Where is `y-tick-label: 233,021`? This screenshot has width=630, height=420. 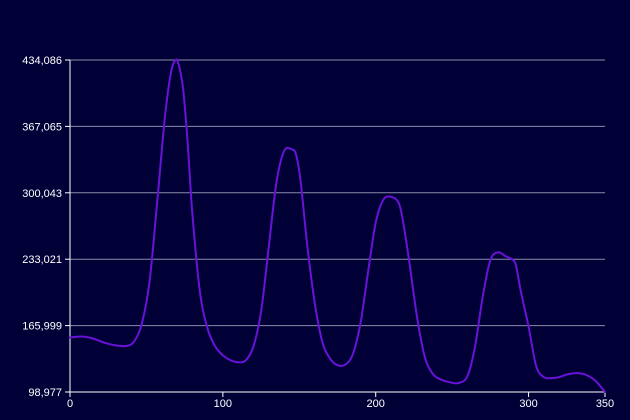 y-tick-label: 233,021 is located at coordinates (42, 260).